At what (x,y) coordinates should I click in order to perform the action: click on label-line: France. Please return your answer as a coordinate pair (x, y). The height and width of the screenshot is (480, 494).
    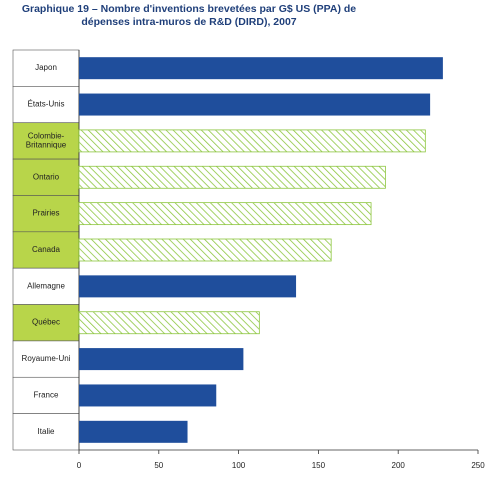
    Looking at the image, I should click on (46, 395).